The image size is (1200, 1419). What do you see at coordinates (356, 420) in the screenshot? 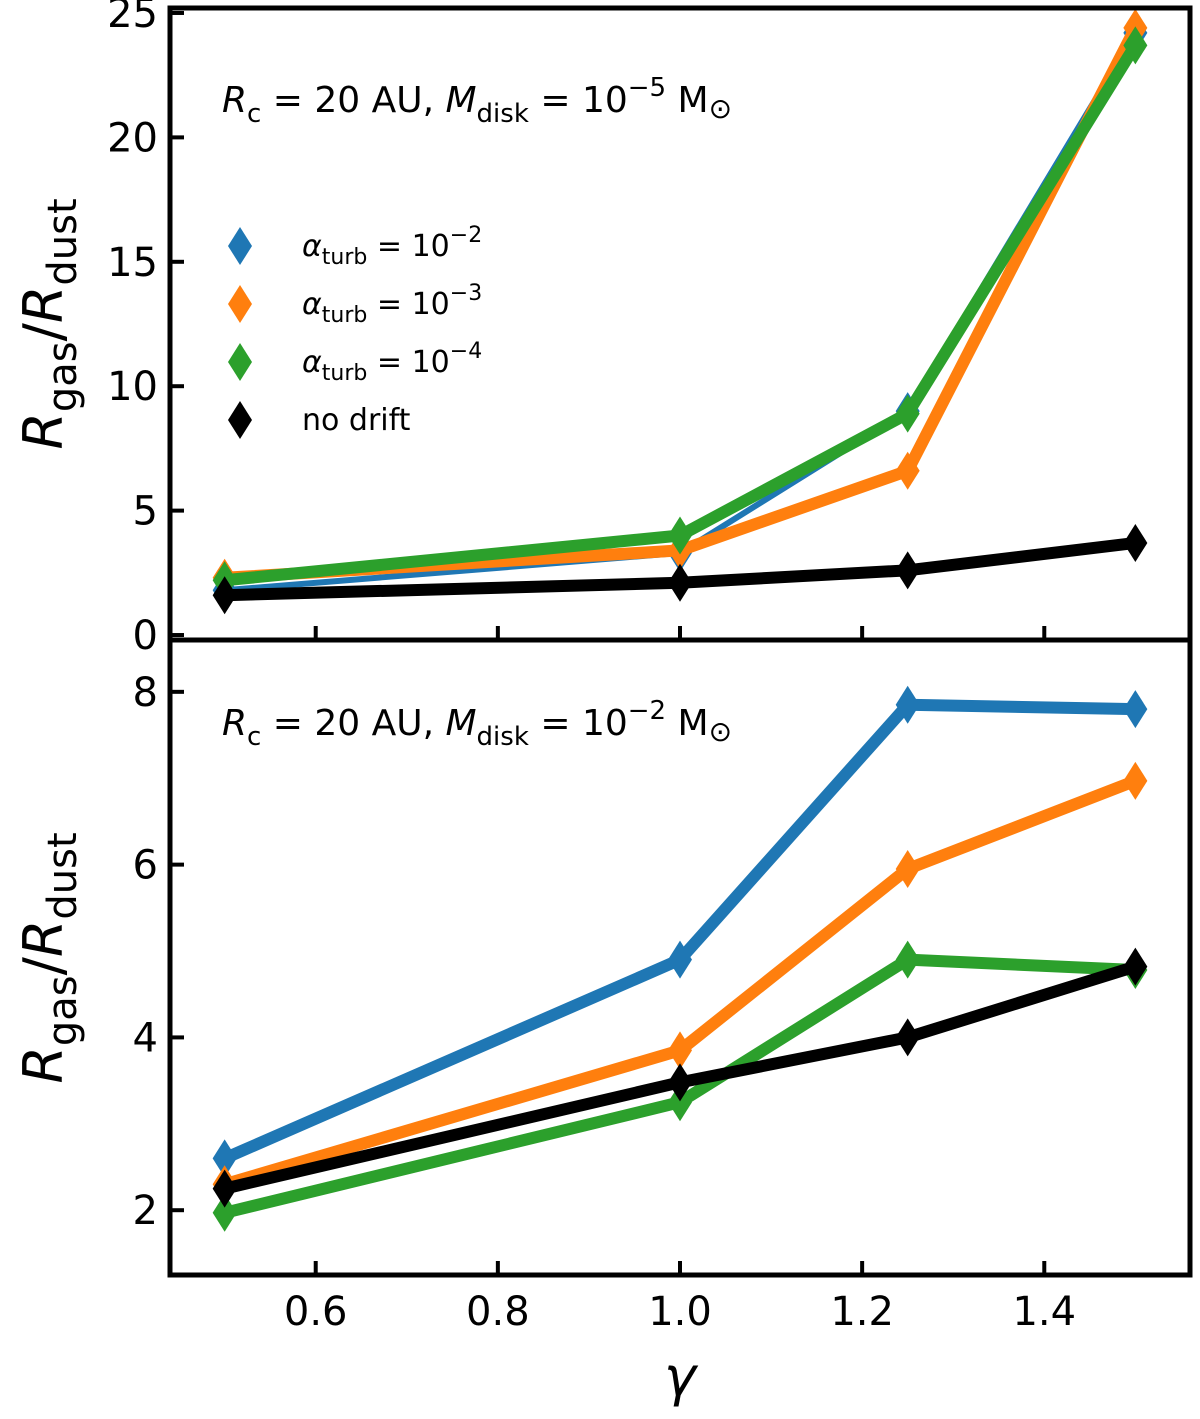
I see `legend-label-3: no drift` at bounding box center [356, 420].